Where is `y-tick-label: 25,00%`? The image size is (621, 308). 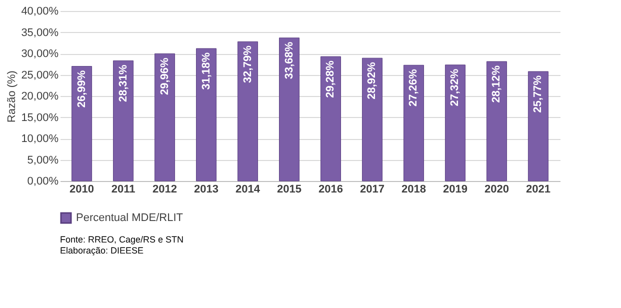 y-tick-label: 25,00% is located at coordinates (40, 75).